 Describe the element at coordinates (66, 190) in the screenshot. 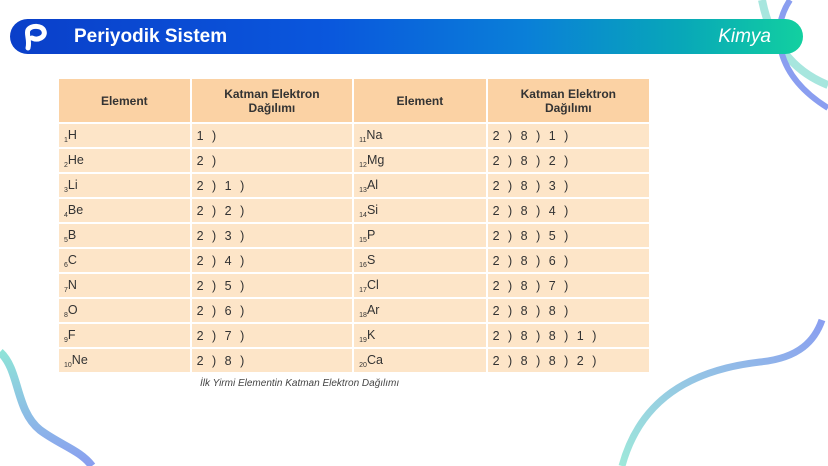

I see `atomic-number: 3` at that location.